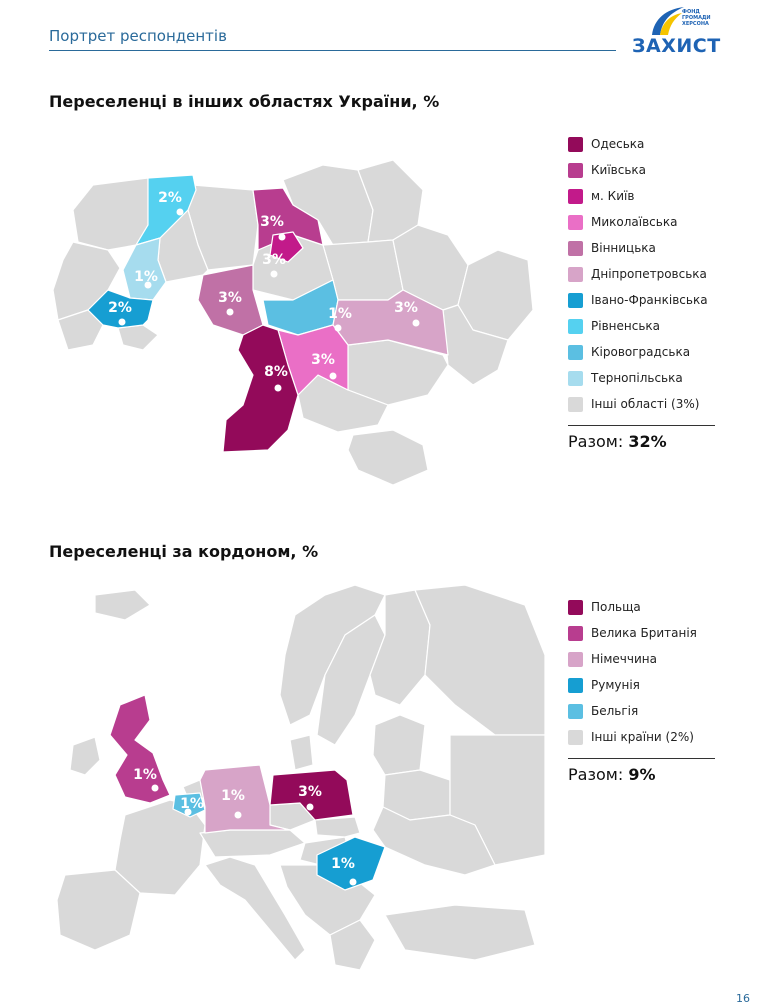 This screenshot has width=768, height=1003. I want to click on label-dnipropetrovsk: 3%, so click(406, 308).